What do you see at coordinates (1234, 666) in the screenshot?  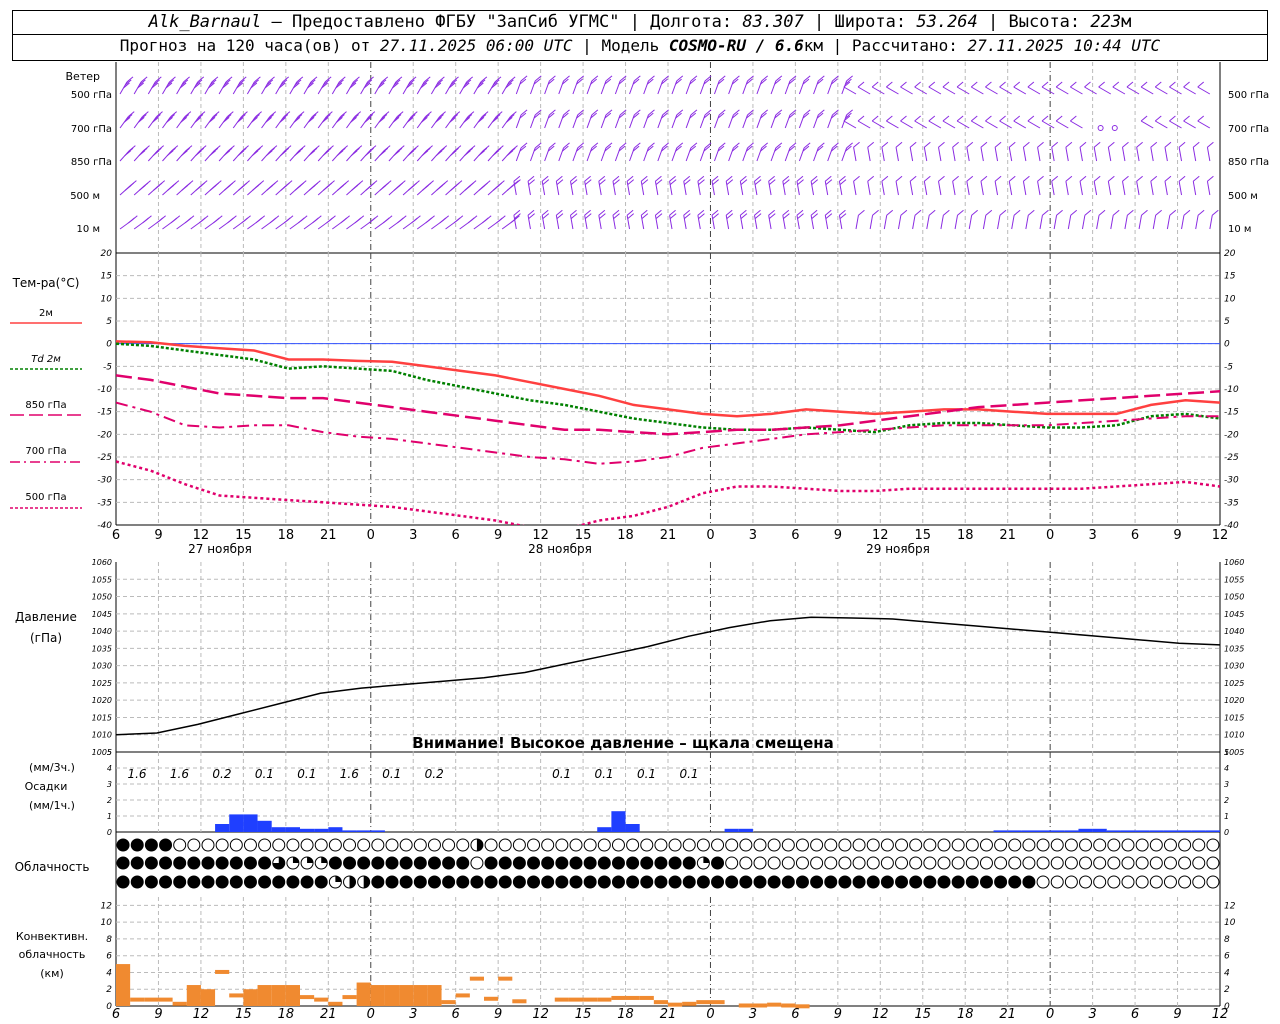 I see `ytick-right-pres: 1030` at bounding box center [1234, 666].